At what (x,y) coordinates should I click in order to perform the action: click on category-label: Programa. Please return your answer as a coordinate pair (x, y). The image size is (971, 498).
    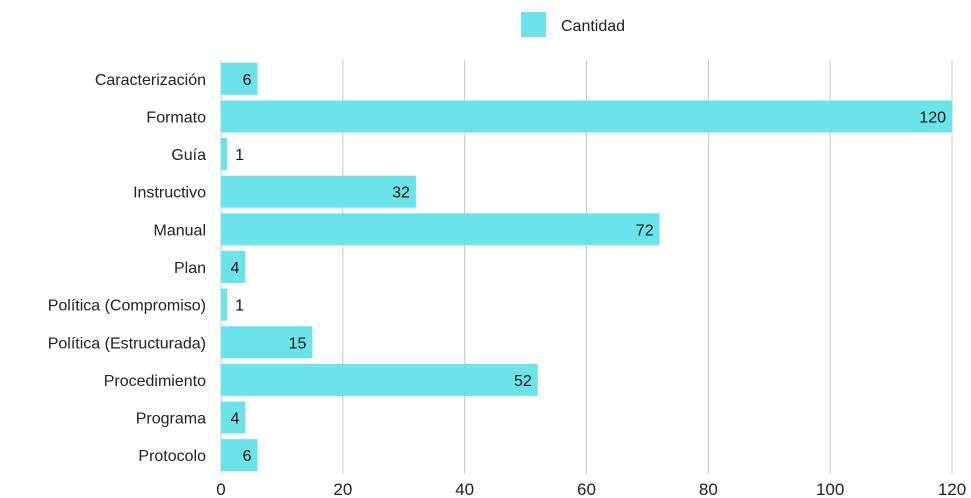
    Looking at the image, I should click on (171, 419).